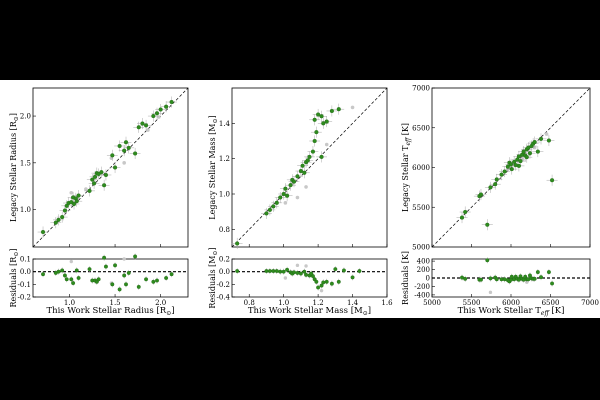 This screenshot has height=400, width=600. I want to click on panel-2-main-ytick-label: 1.4, so click(225, 124).